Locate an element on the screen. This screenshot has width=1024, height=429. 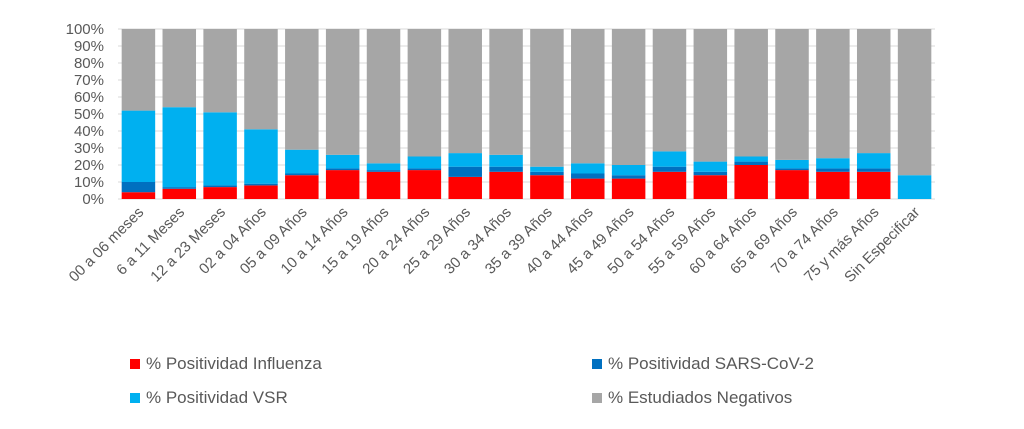
y-tick-label: 70% is located at coordinates (89, 80).